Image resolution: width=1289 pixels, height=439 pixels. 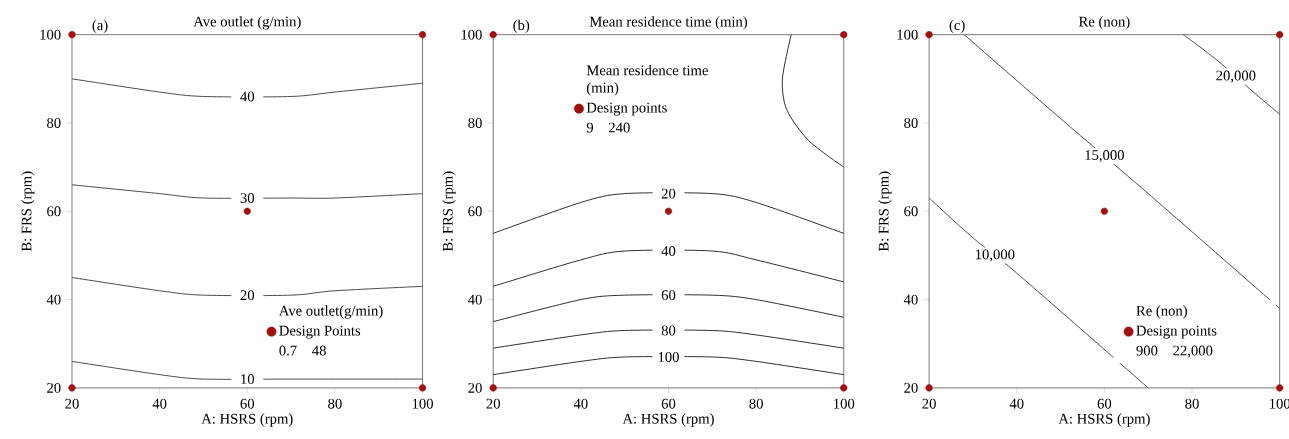 I want to click on annotation: 9, so click(x=590, y=127).